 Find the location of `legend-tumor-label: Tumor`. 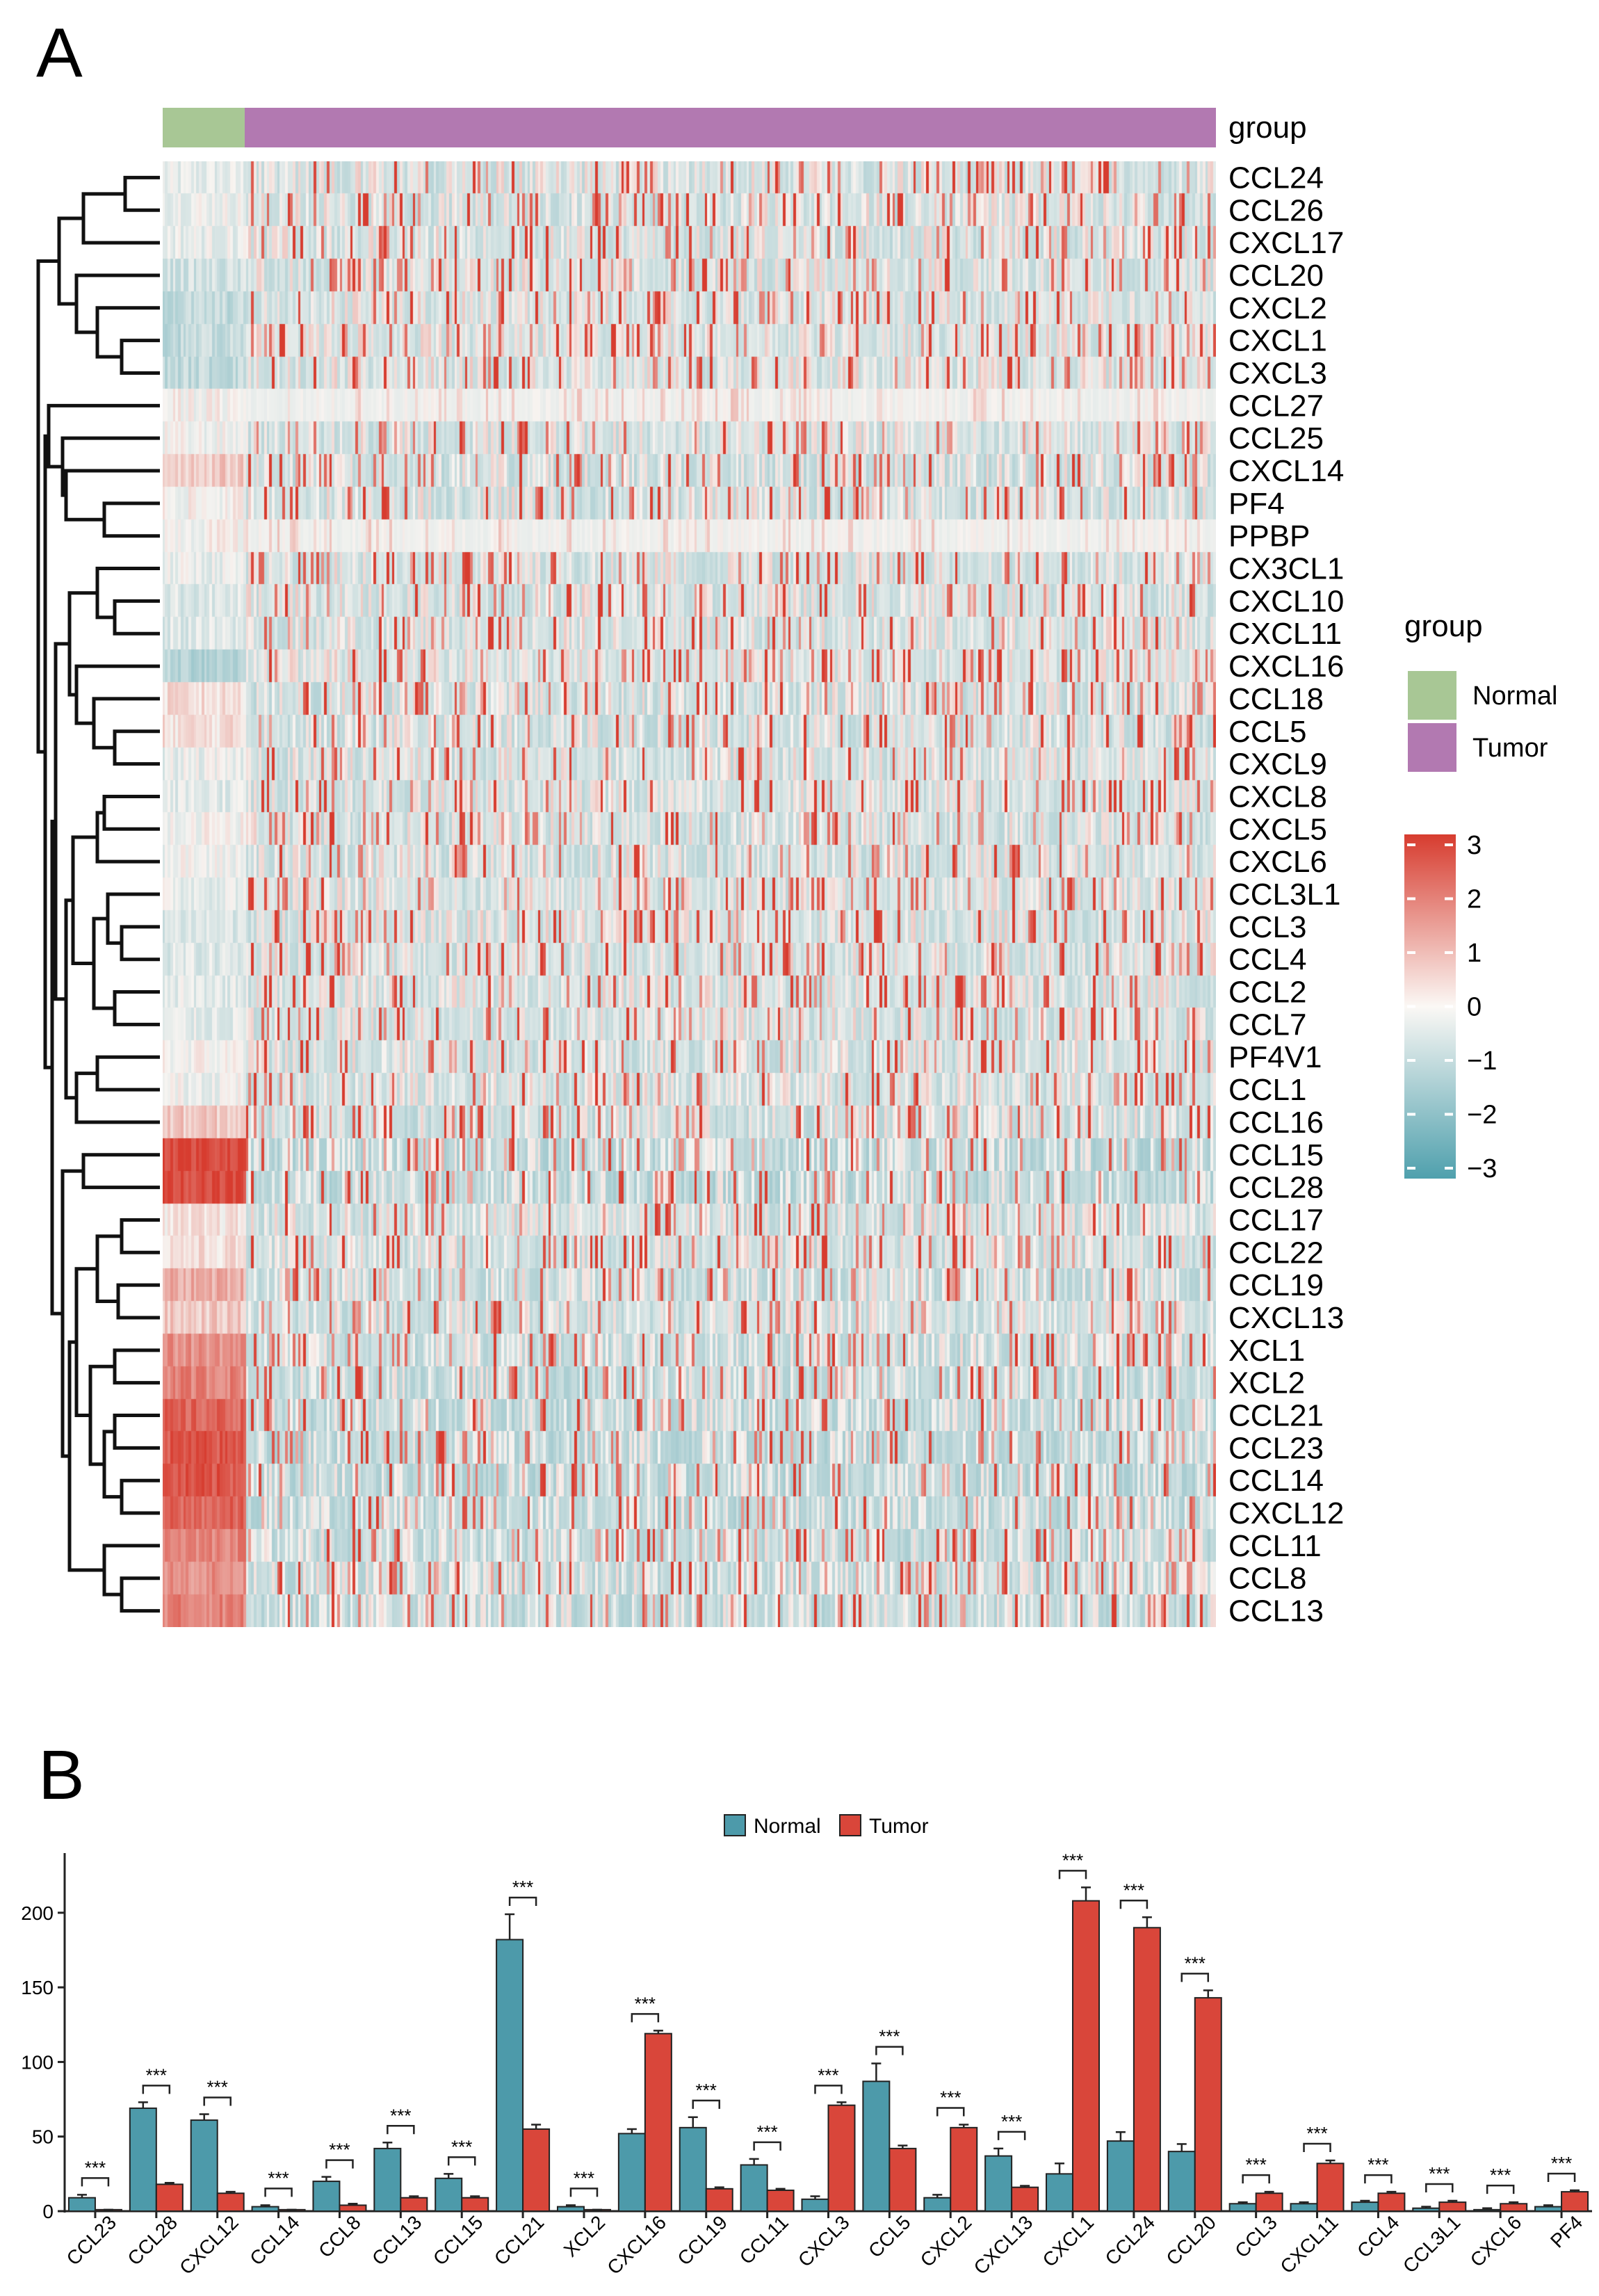

legend-tumor-label: Tumor is located at coordinates (1510, 749).